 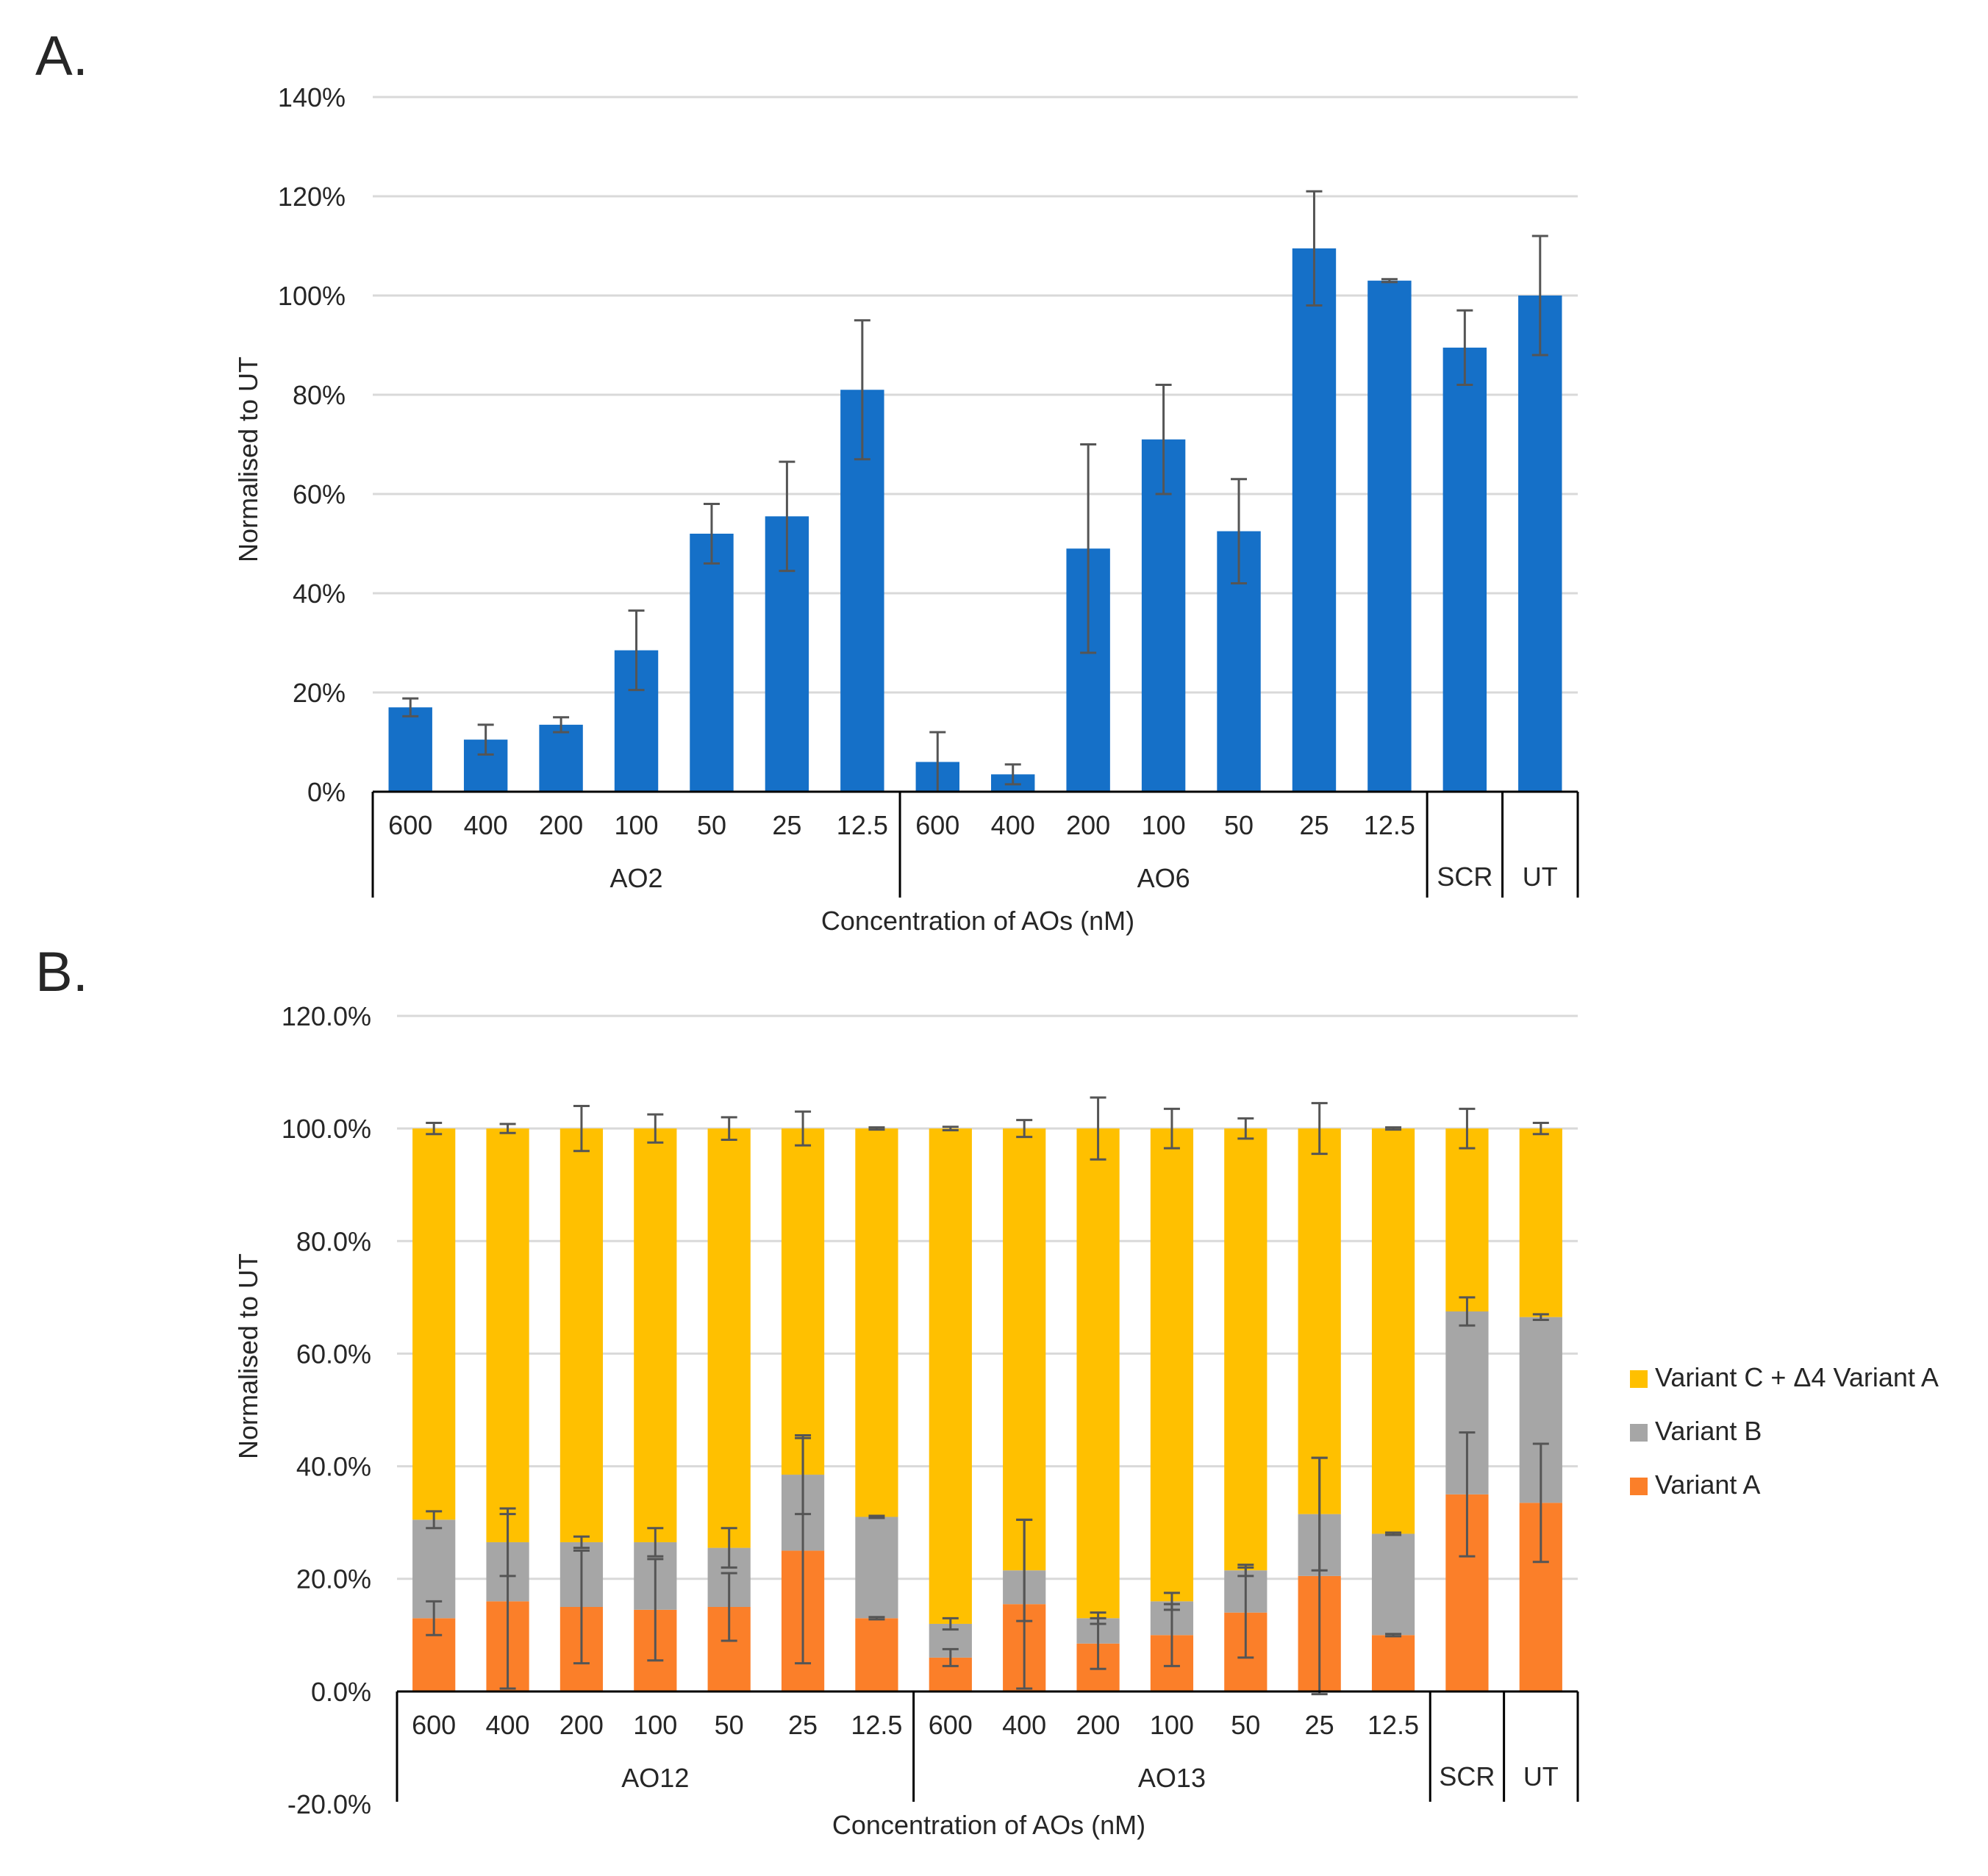 I want to click on legend-label: Variant A, so click(x=1708, y=1485).